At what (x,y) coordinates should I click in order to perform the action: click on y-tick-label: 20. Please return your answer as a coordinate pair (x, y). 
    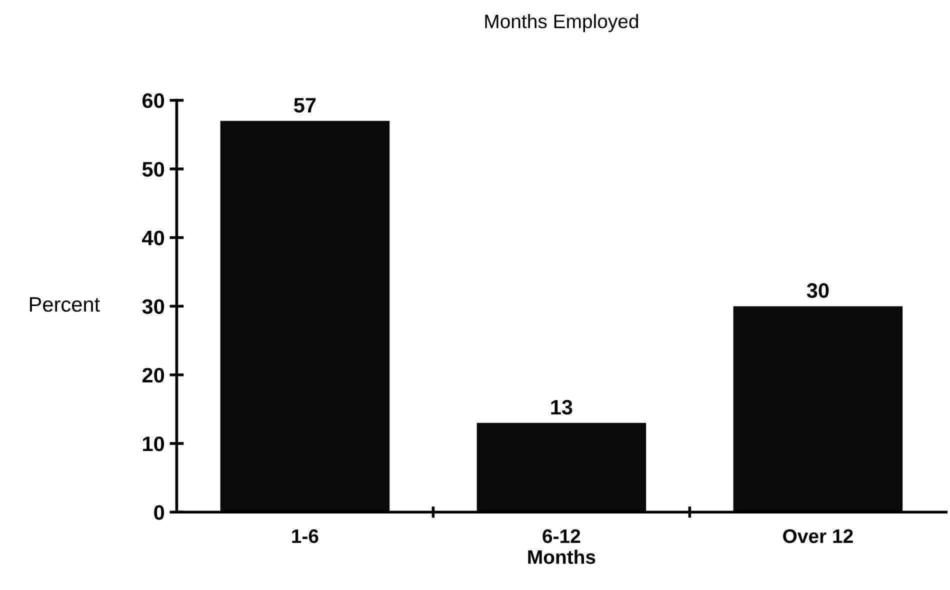
    Looking at the image, I should click on (153, 375).